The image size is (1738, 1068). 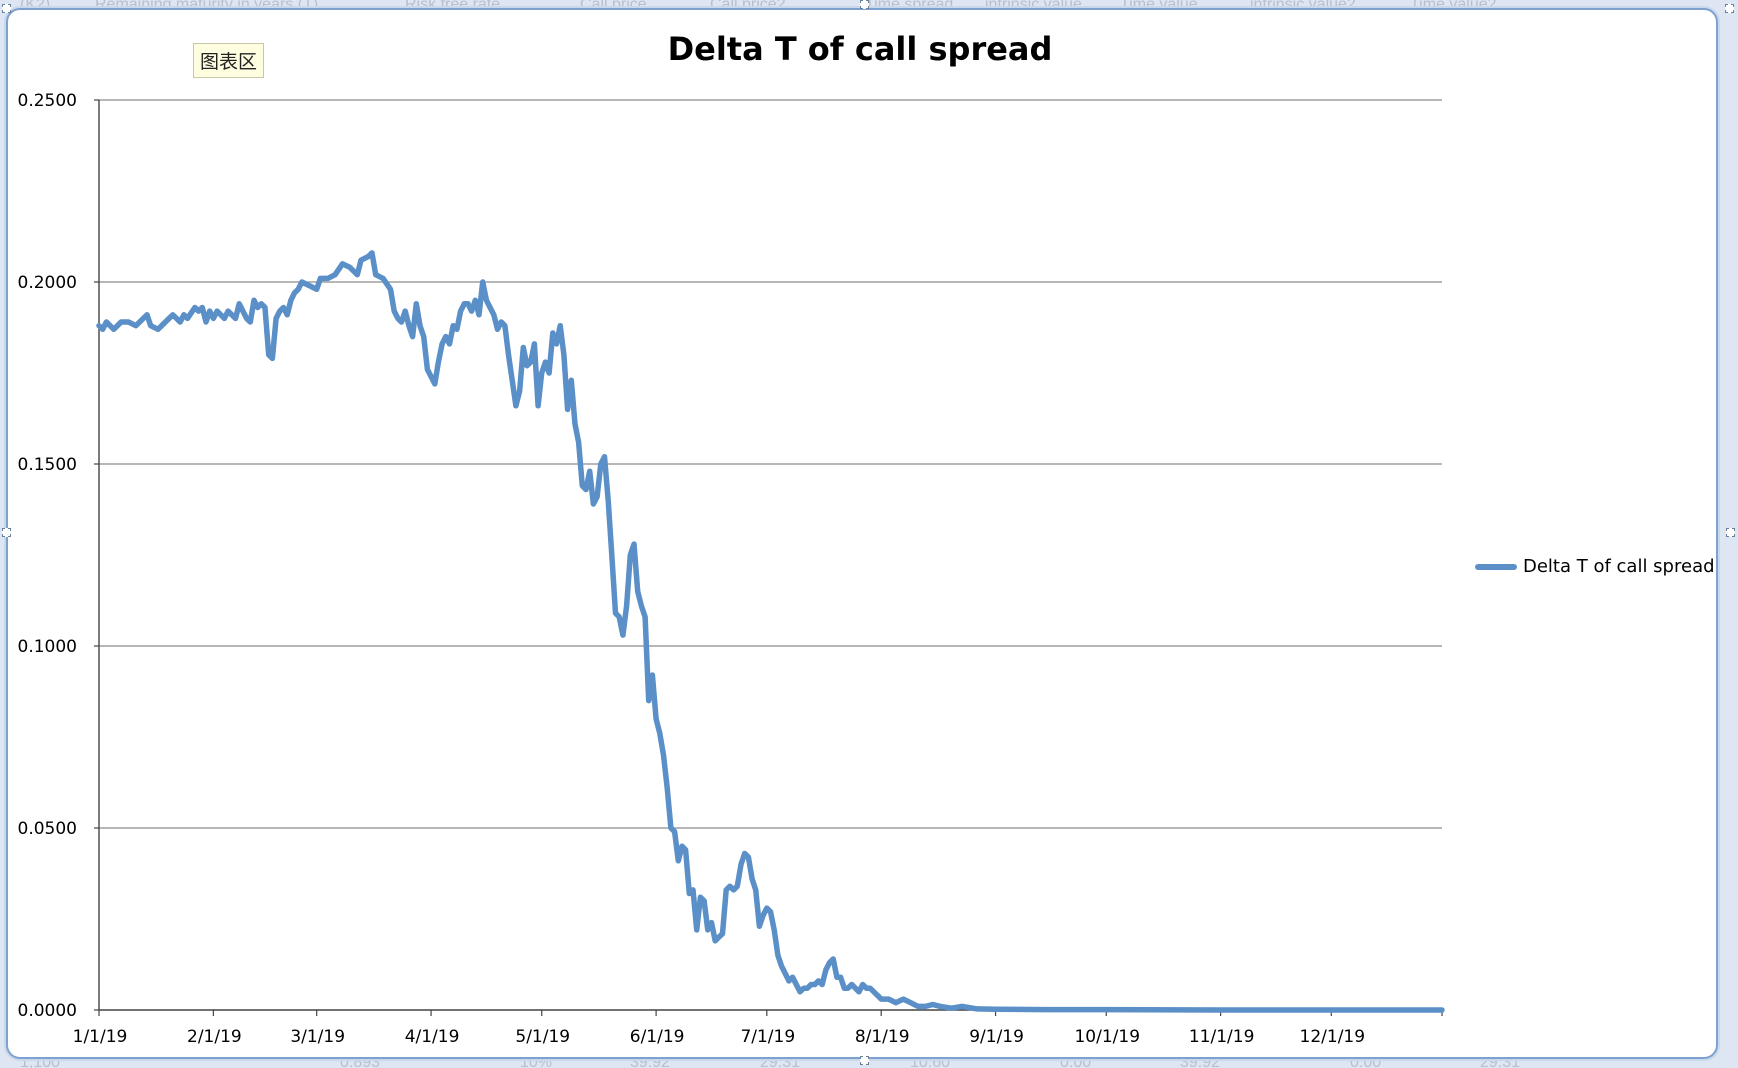 What do you see at coordinates (47, 101) in the screenshot?
I see `y-tick-label: 0.2500` at bounding box center [47, 101].